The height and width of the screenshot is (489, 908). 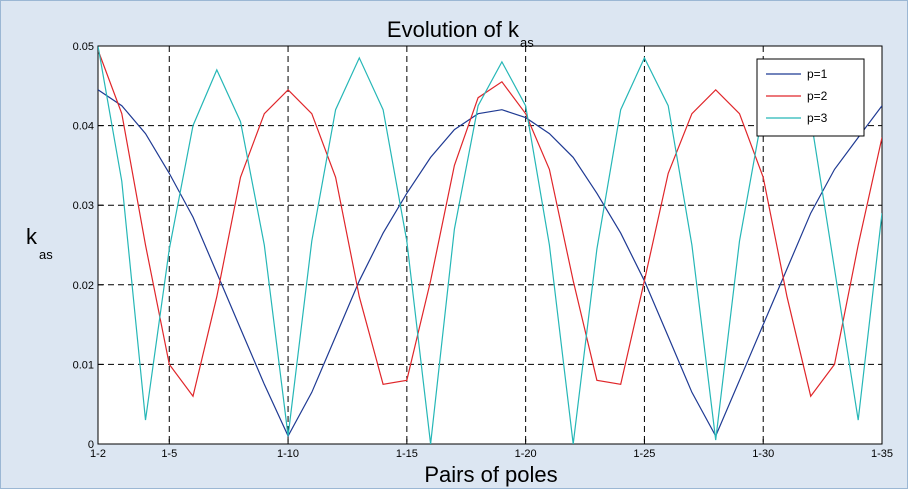 I want to click on chart-title: Evolution of k, so click(x=453, y=29).